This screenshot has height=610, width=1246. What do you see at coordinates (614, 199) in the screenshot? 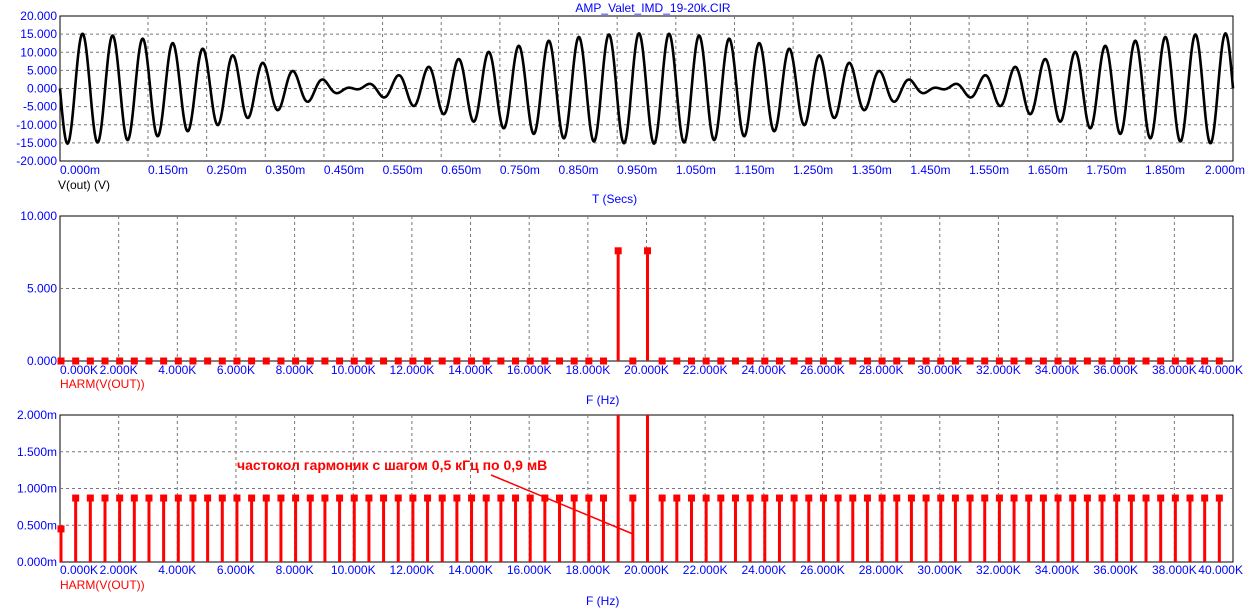
I see `x-axis-label: T (Secs)` at bounding box center [614, 199].